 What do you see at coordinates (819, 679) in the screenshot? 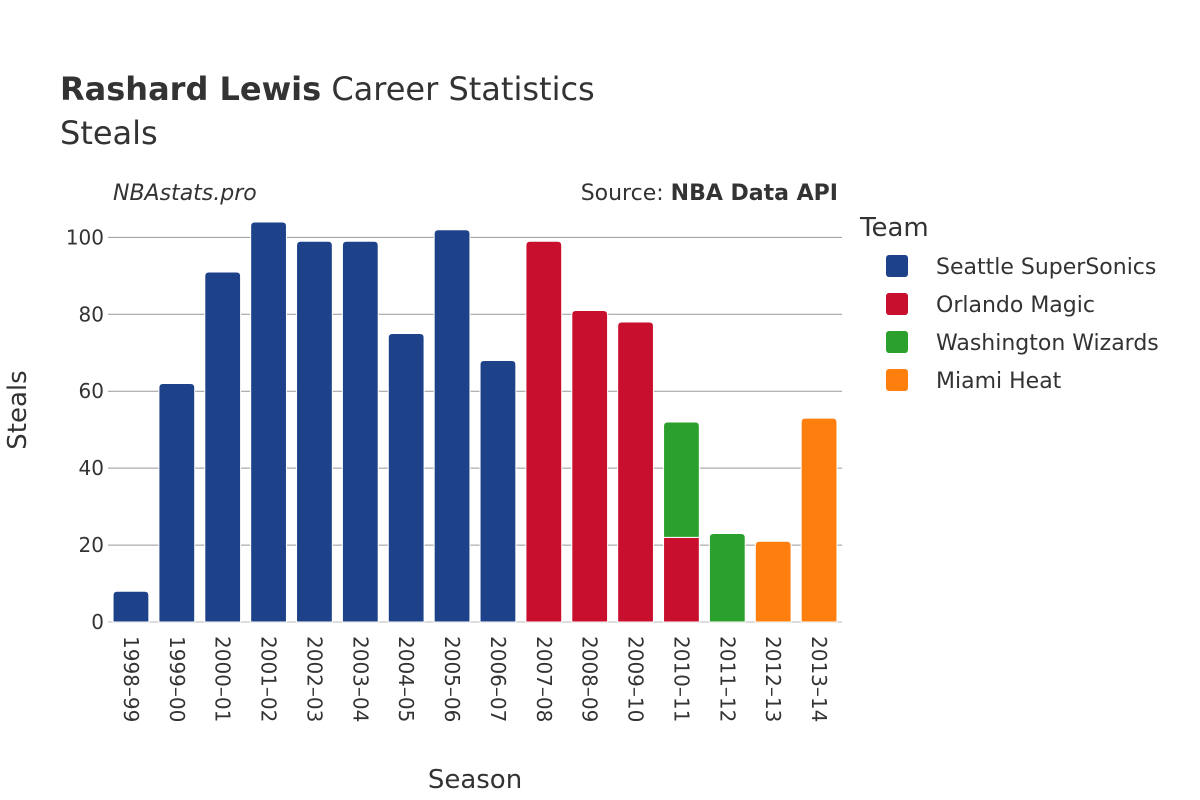
I see `x-tick-label: 2013–14` at bounding box center [819, 679].